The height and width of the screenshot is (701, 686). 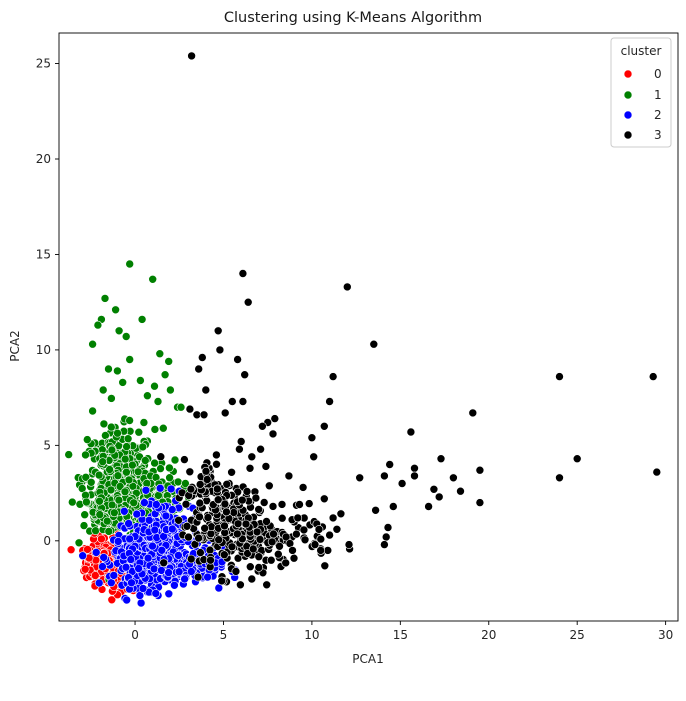 I want to click on legend-label-3: 3, so click(x=658, y=135).